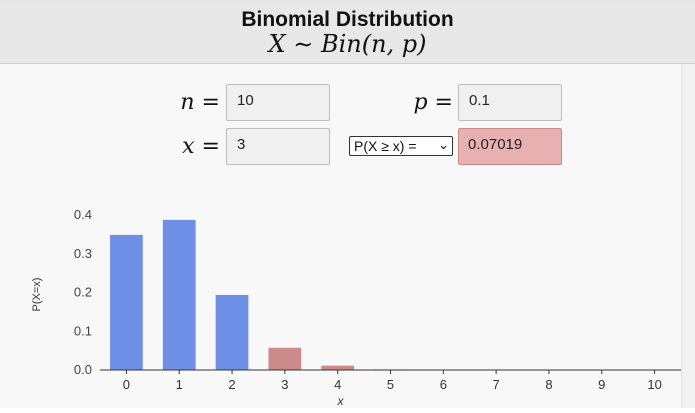 Image resolution: width=695 pixels, height=413 pixels. I want to click on page-header: Binomial Distribution X ∼ Bin(n, p), so click(347, 33).